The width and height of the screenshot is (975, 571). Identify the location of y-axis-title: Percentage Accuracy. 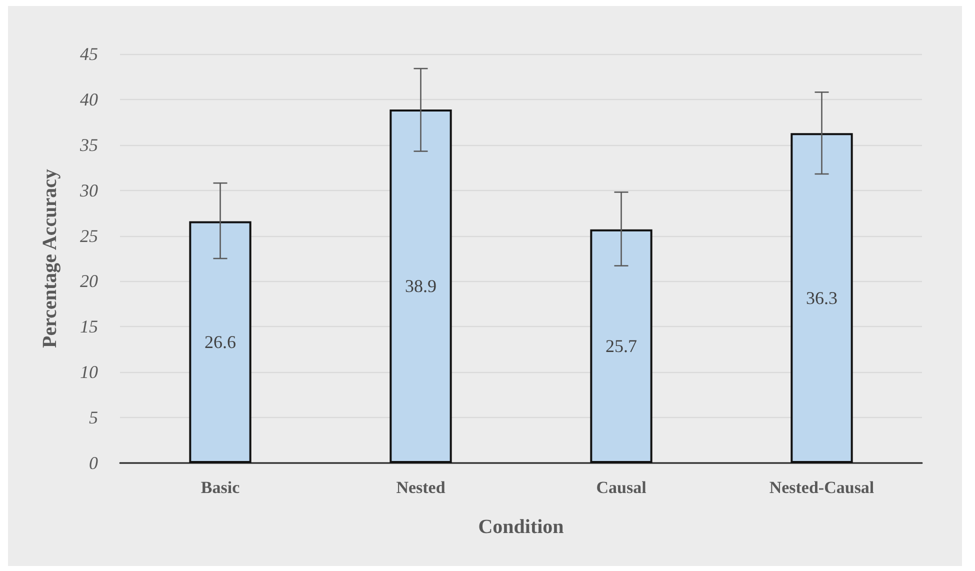
(50, 258).